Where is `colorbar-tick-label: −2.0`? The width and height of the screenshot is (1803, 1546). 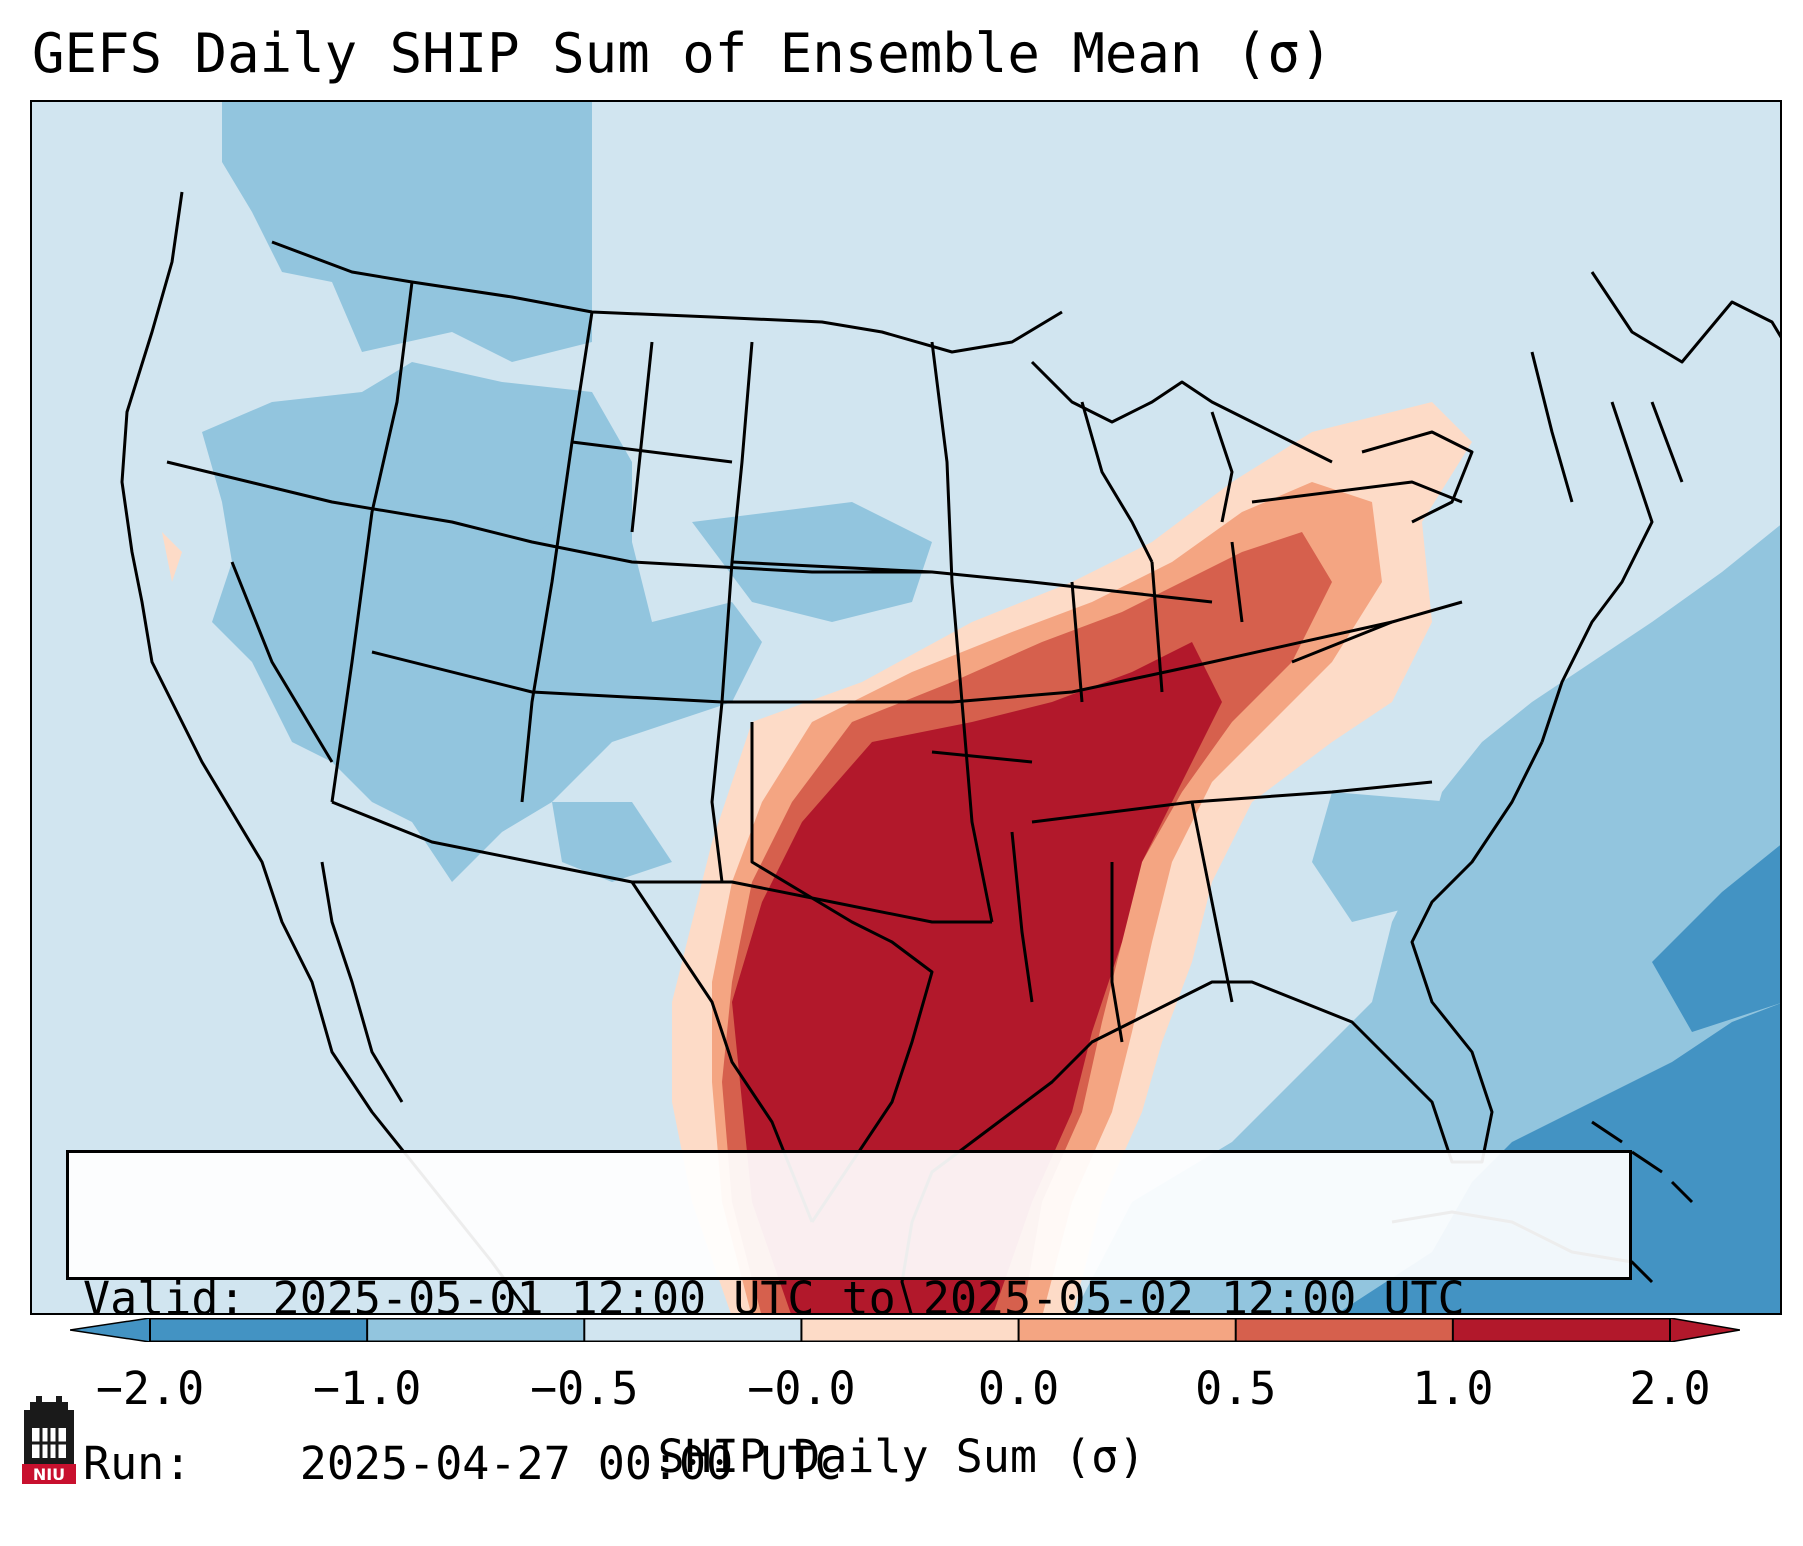
colorbar-tick-label: −2.0 is located at coordinates (150, 1388).